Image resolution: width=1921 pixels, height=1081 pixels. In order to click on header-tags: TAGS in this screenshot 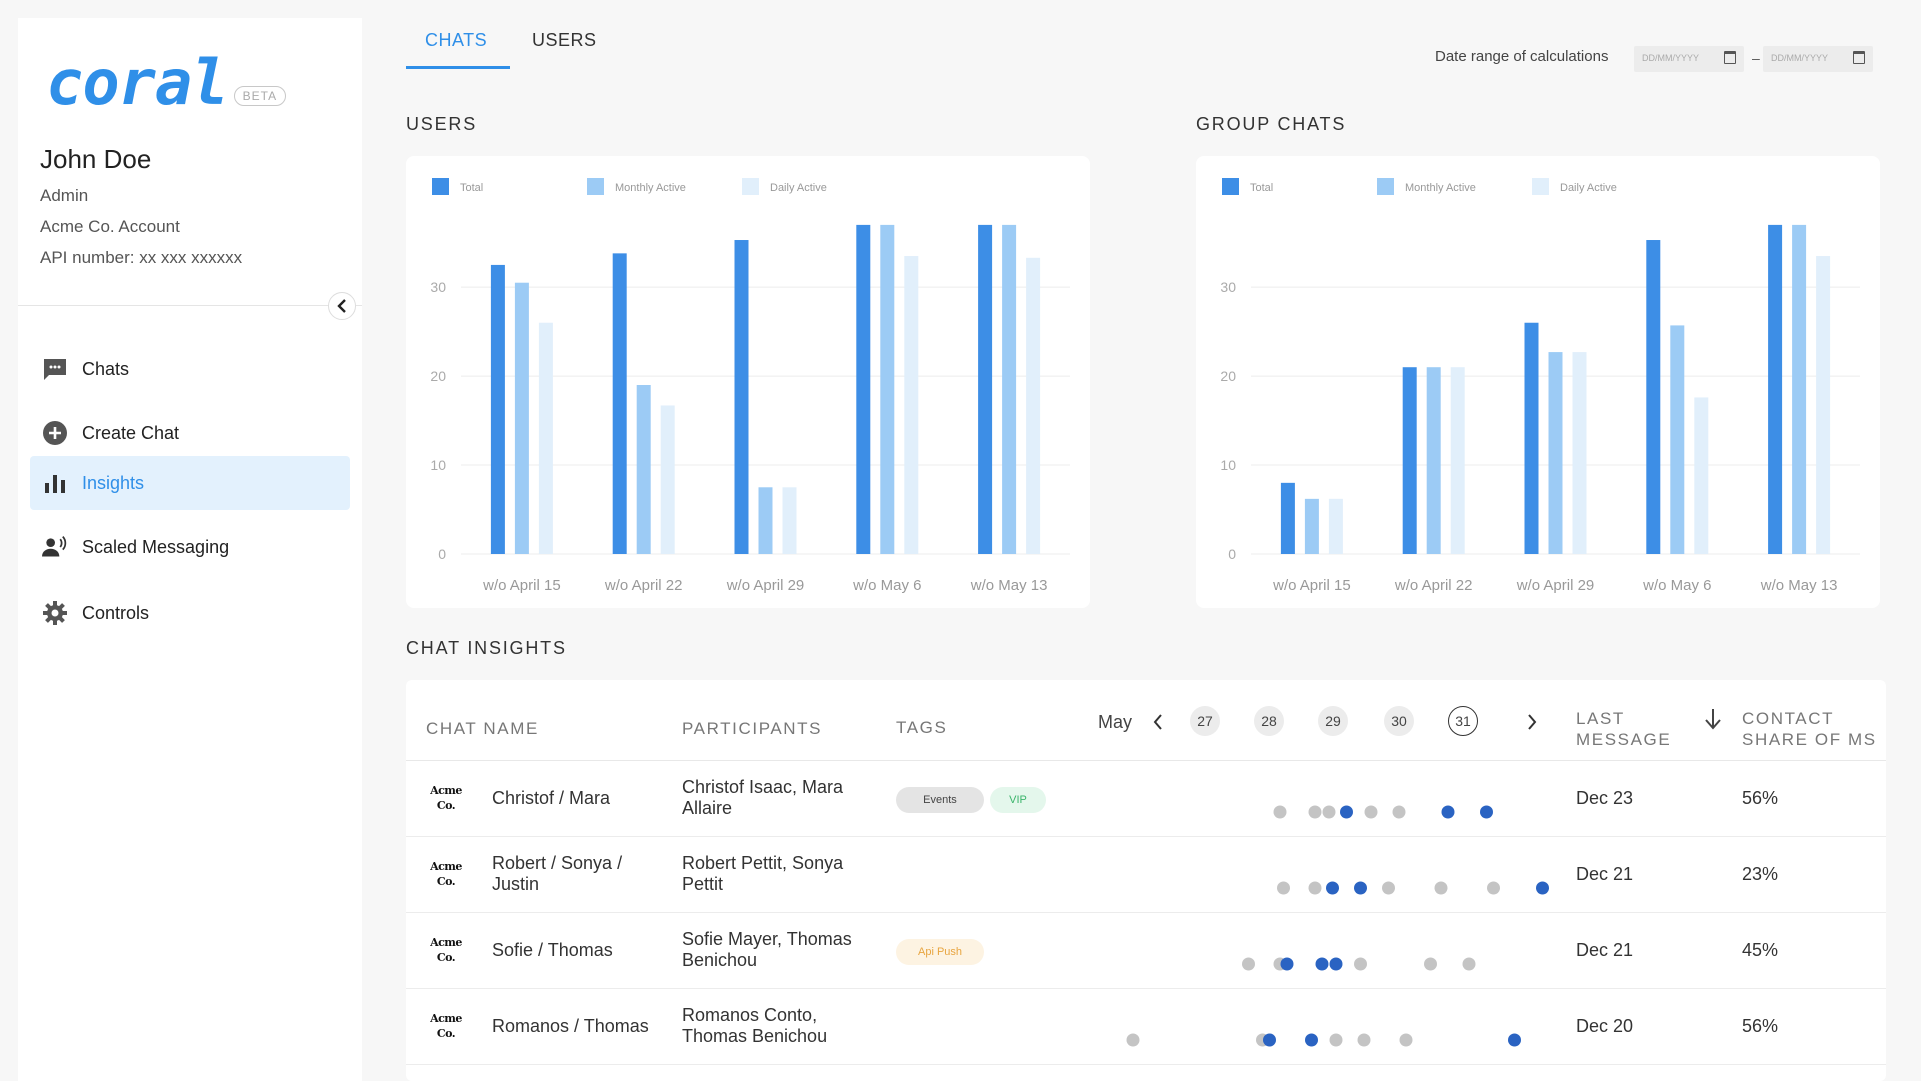, I will do `click(922, 727)`.